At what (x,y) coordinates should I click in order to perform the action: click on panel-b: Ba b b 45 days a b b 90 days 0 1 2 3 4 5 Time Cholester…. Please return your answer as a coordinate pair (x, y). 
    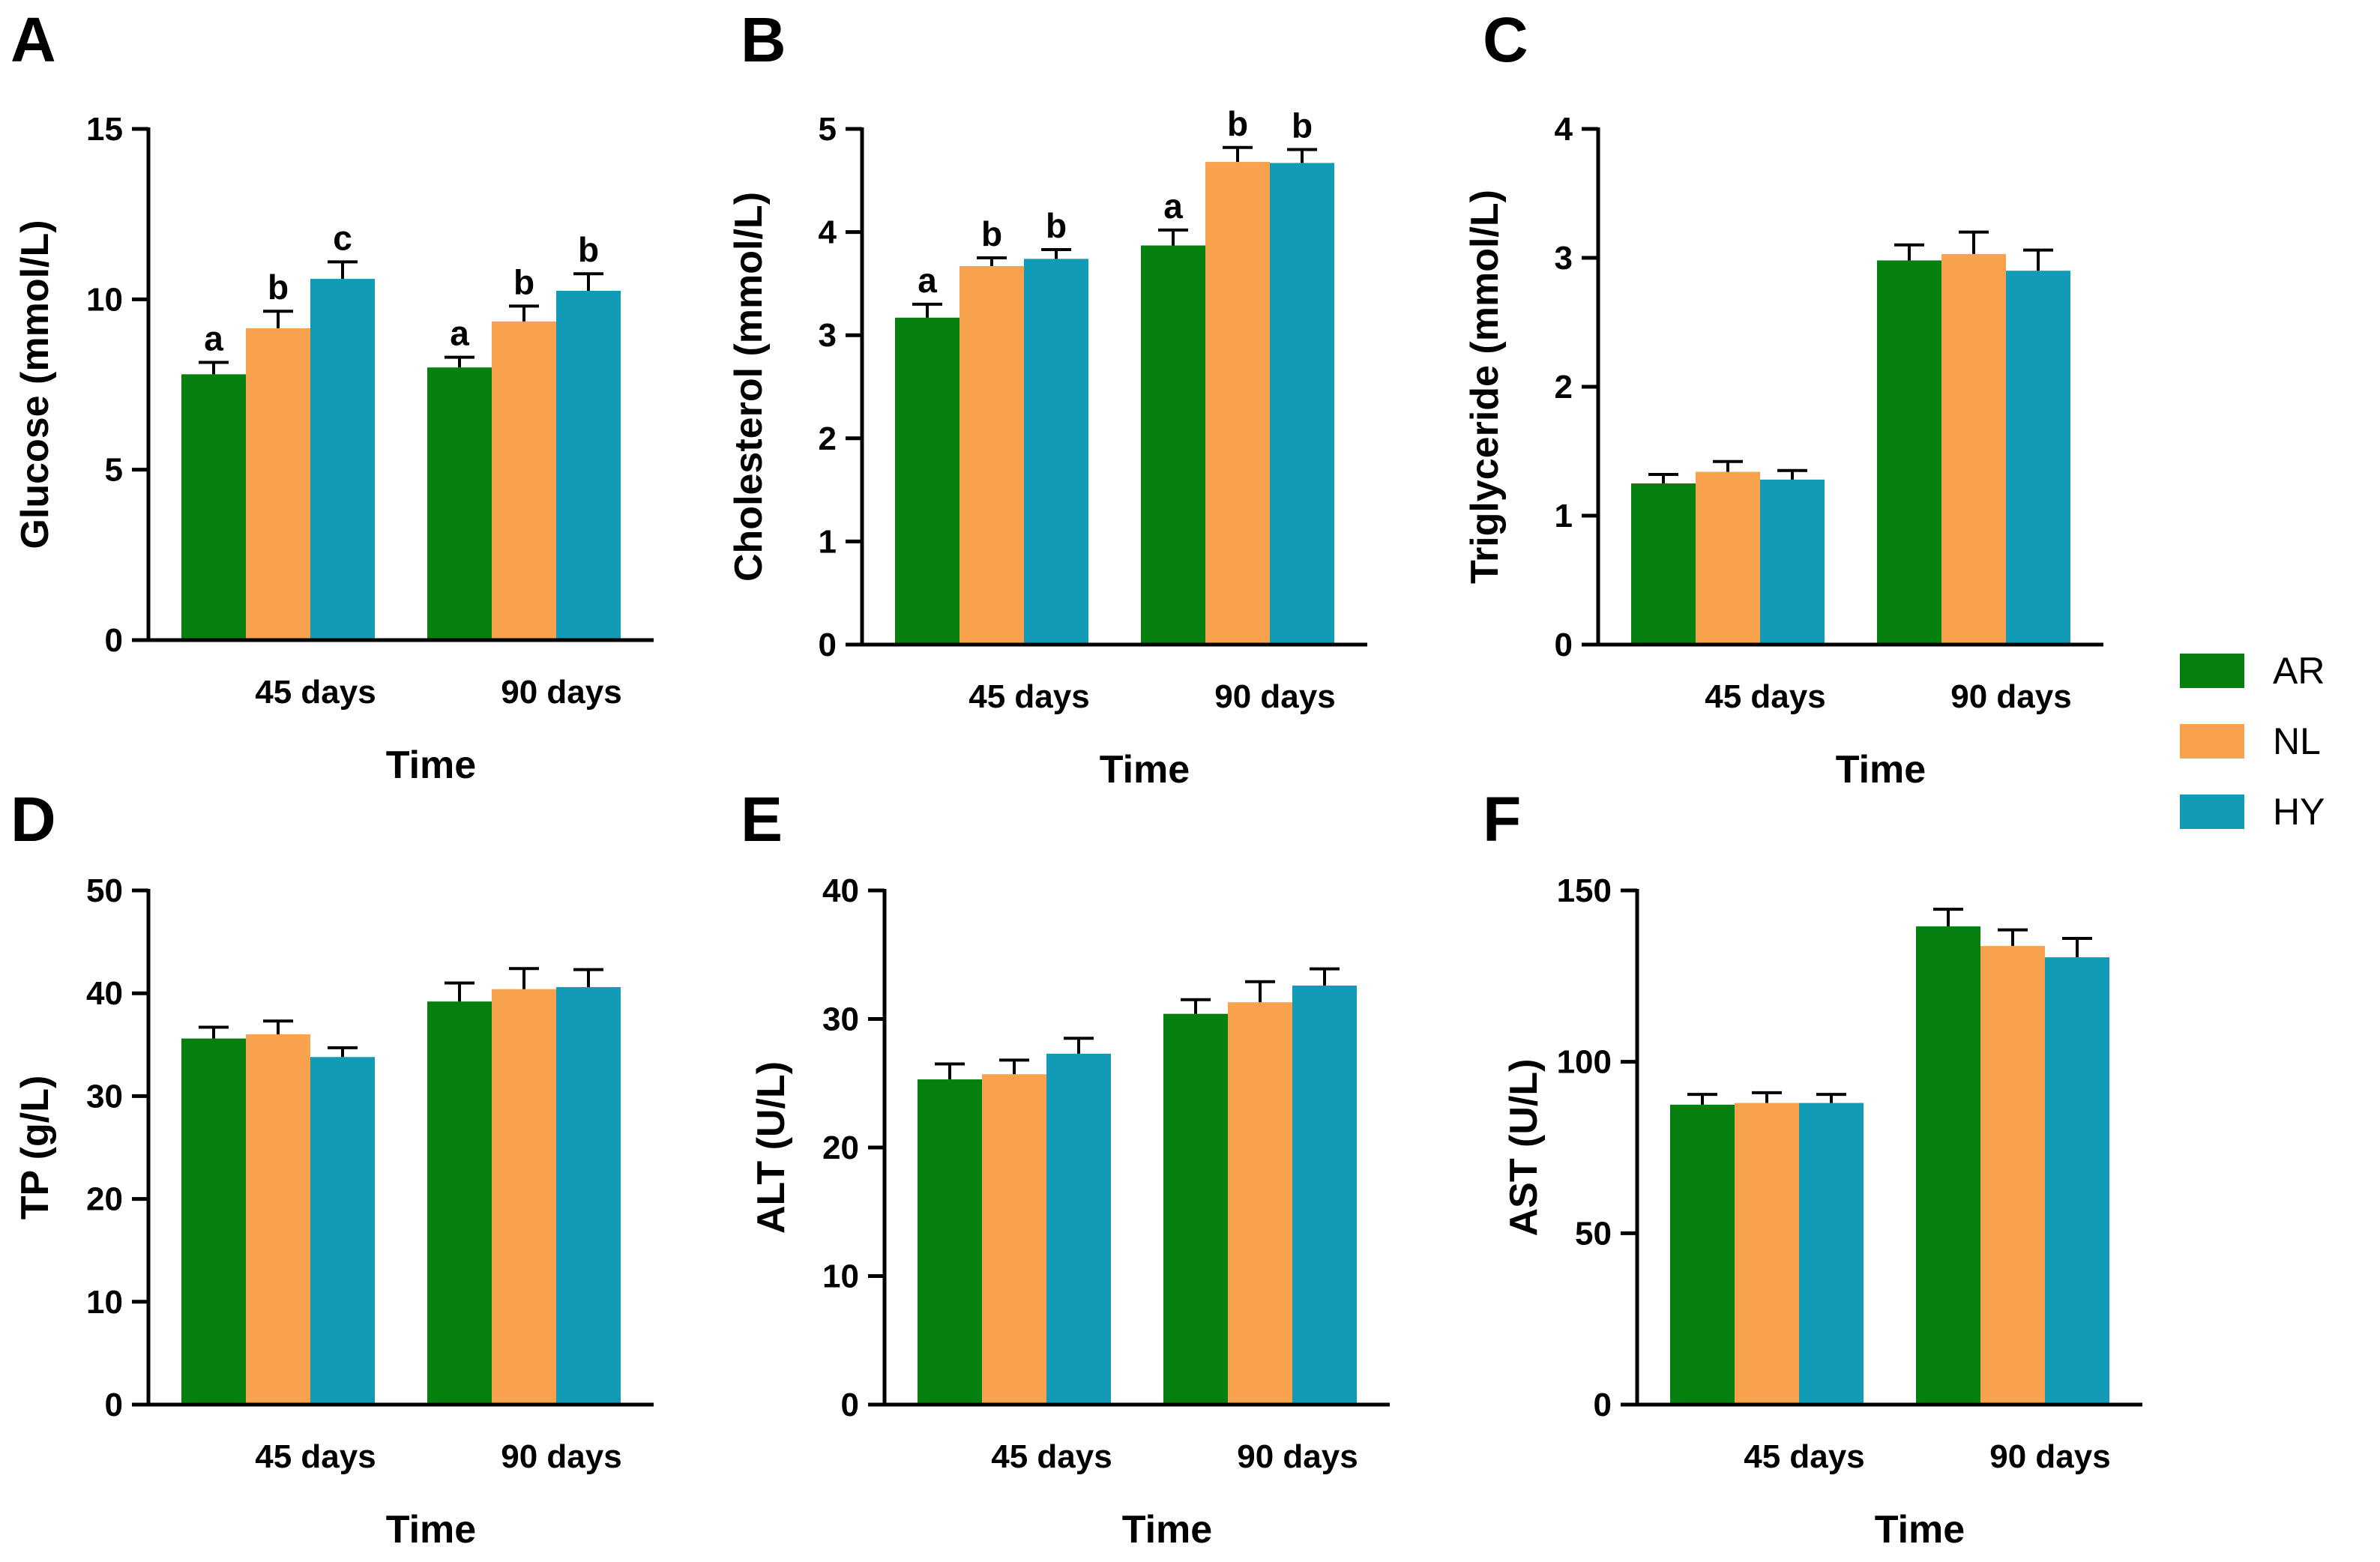
    Looking at the image, I should click on (1047, 397).